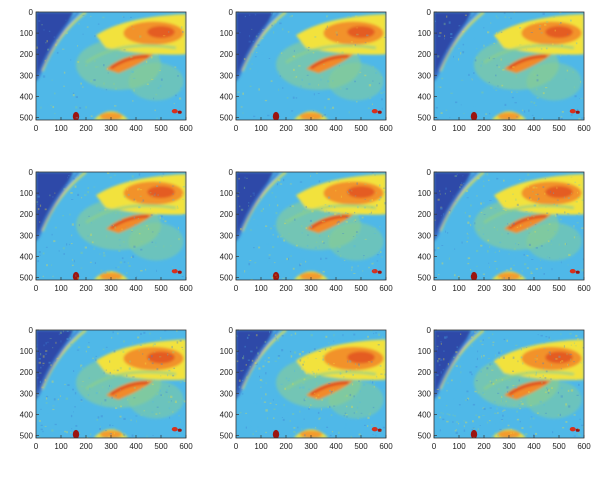 Image resolution: width=600 pixels, height=478 pixels. I want to click on curved-structure, so click(528, 223).